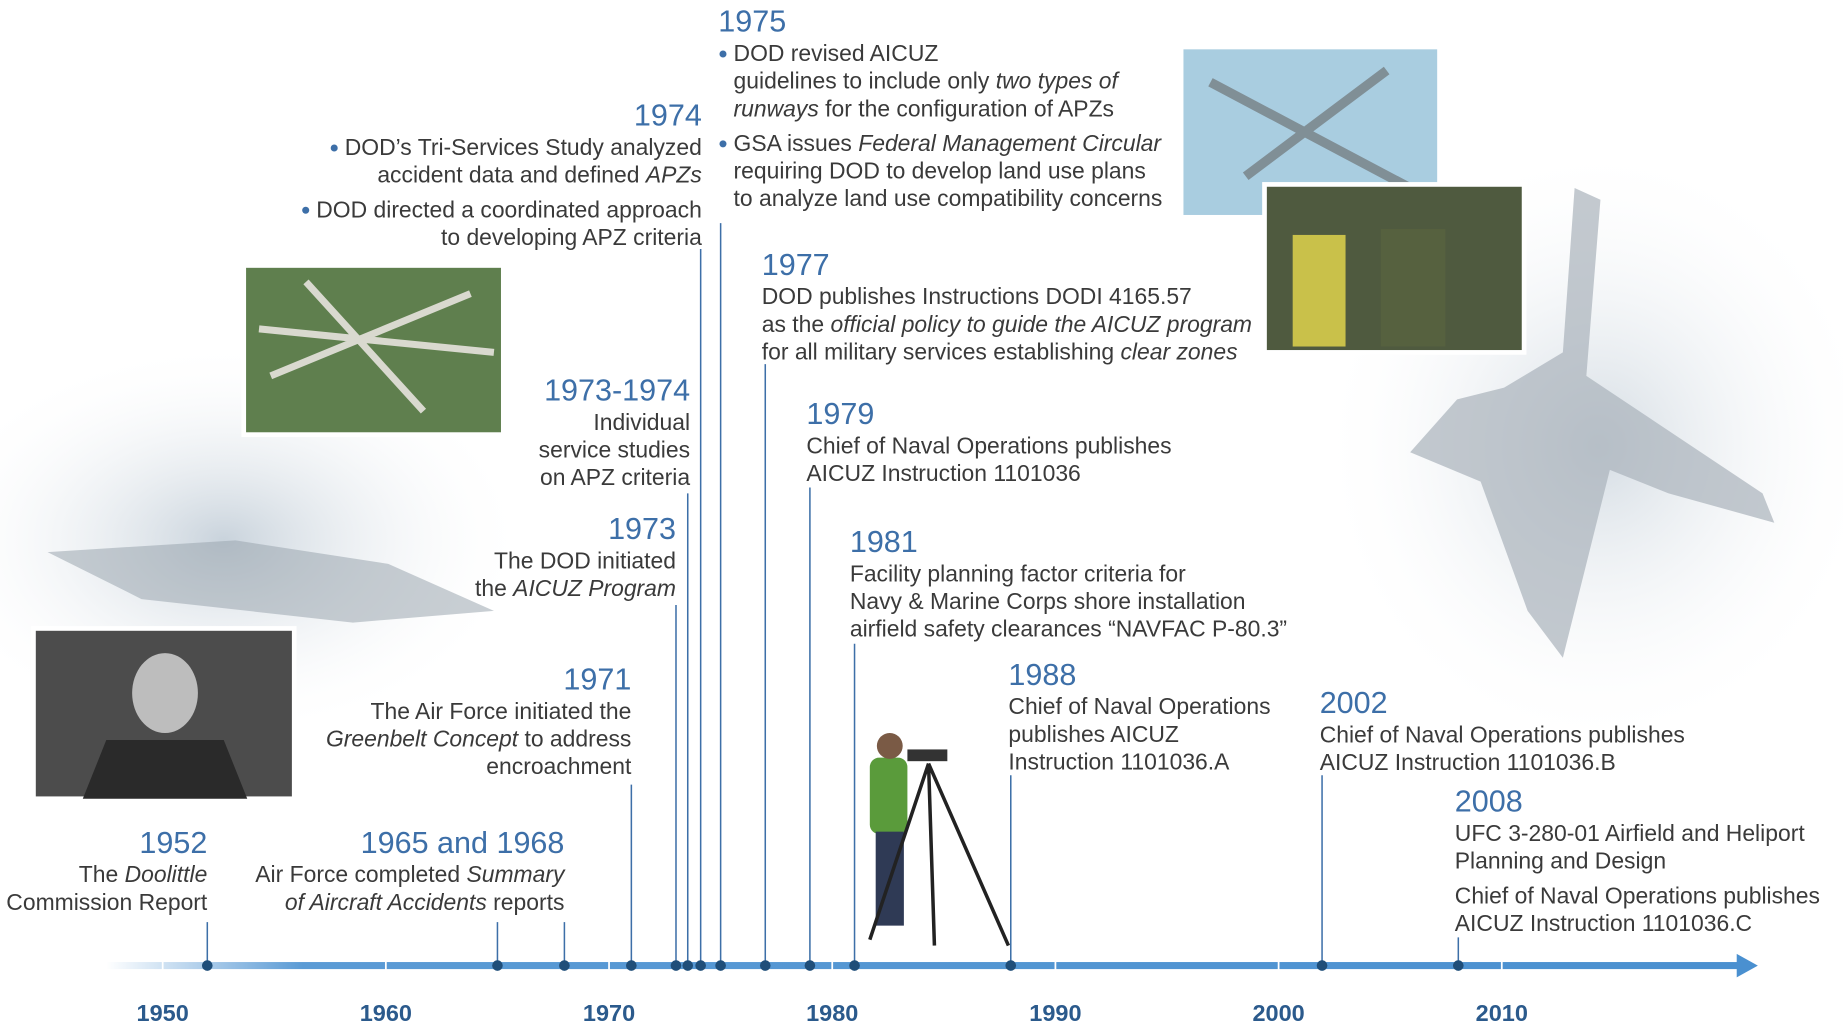  What do you see at coordinates (515, 874) in the screenshot?
I see `text-run: Summary` at bounding box center [515, 874].